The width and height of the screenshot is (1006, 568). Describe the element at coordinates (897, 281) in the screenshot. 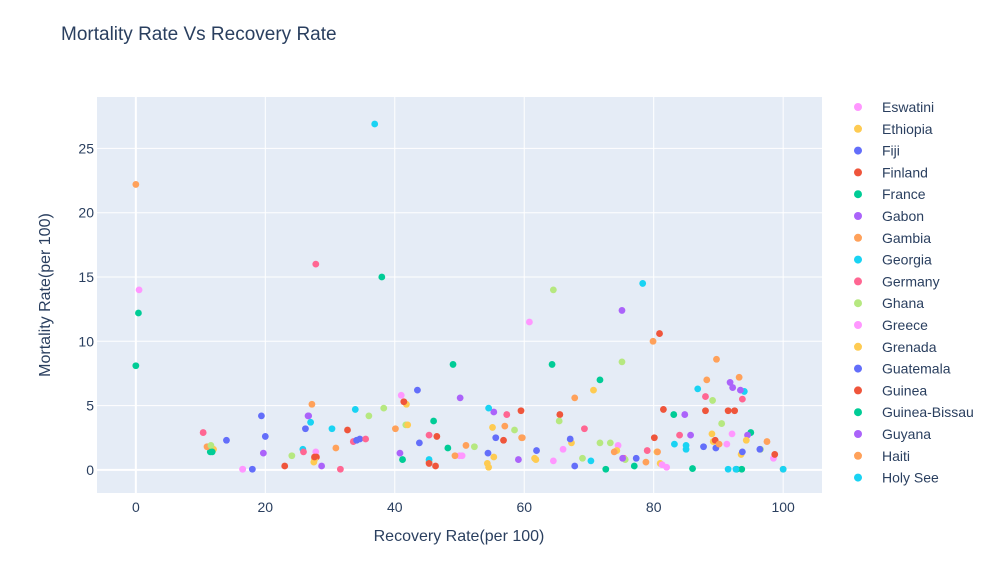

I see `legend-item: Germany` at that location.